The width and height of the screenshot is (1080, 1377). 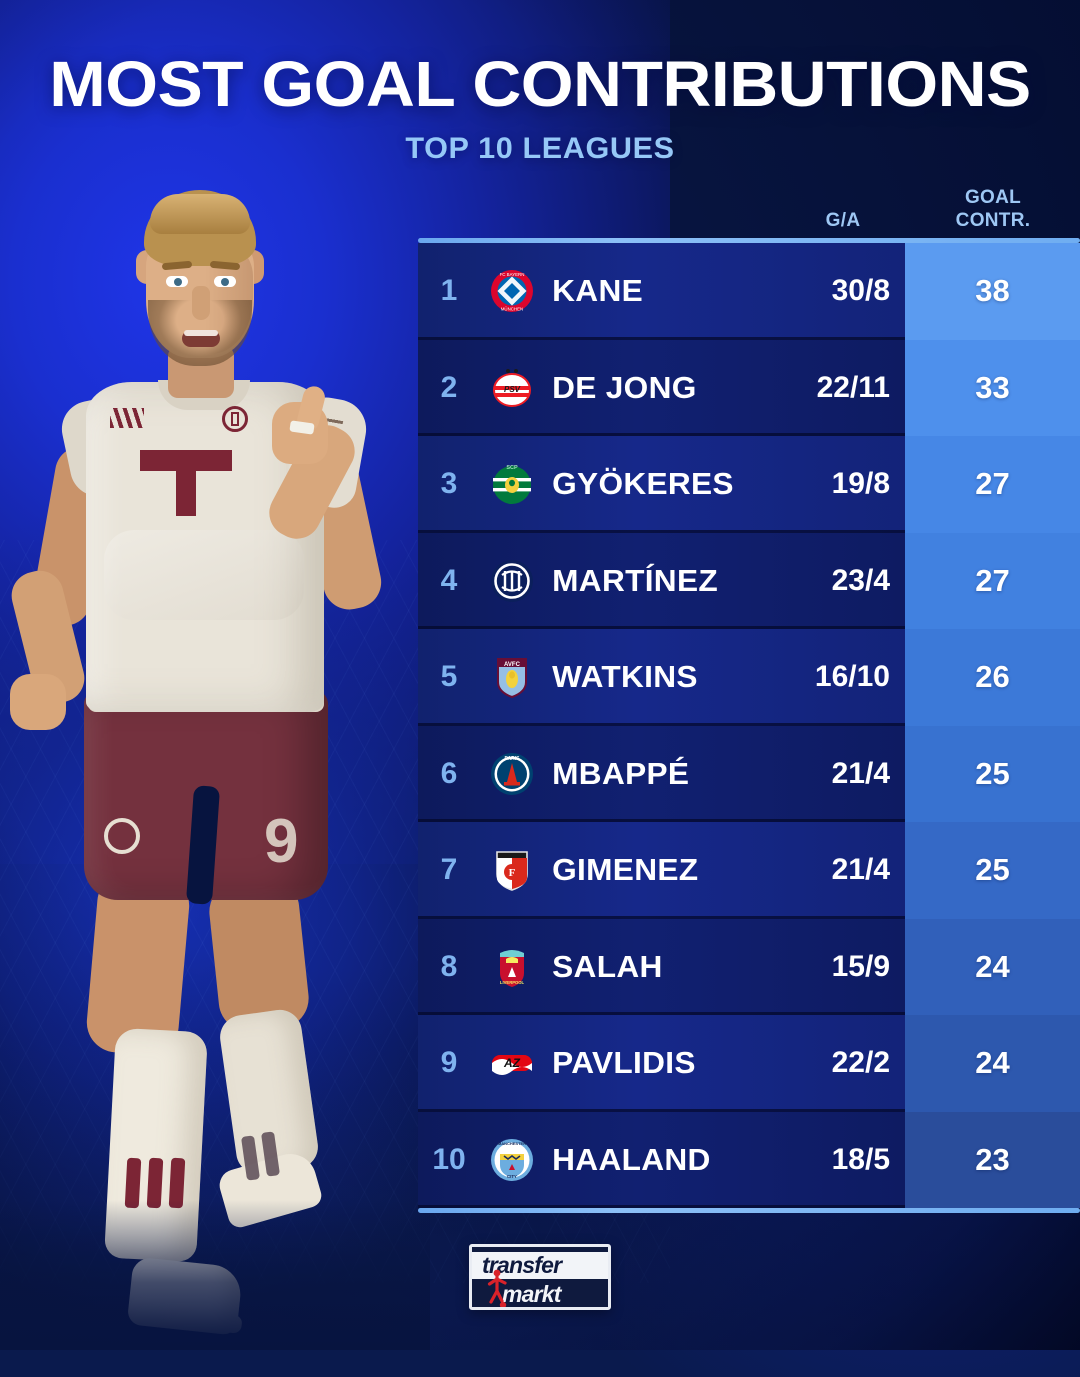 I want to click on rank-number: 9, so click(x=449, y=1063).